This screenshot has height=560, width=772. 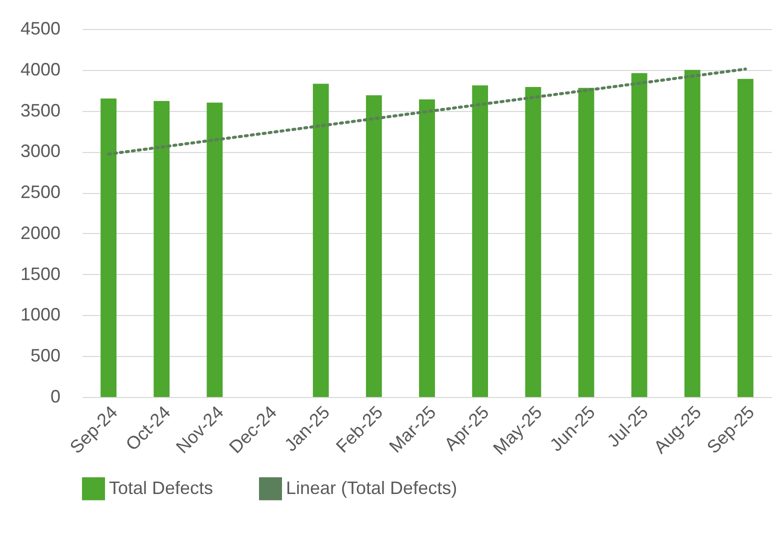 I want to click on y-tick-label: 1000, so click(x=40, y=314).